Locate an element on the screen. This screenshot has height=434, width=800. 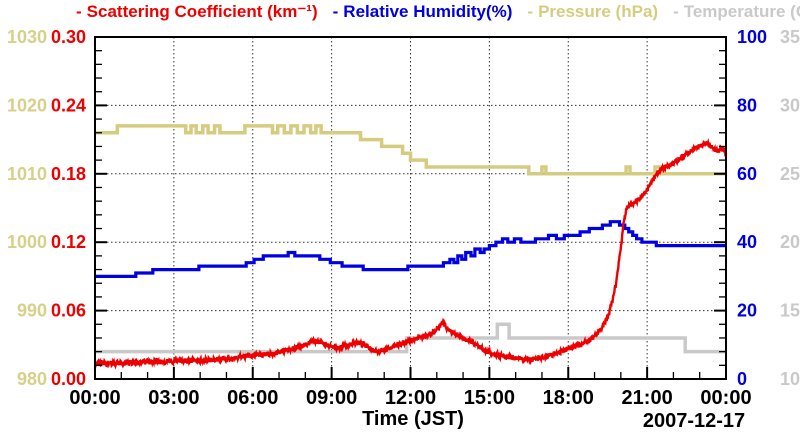
legend-label: Temperature (C) is located at coordinates (741, 11).